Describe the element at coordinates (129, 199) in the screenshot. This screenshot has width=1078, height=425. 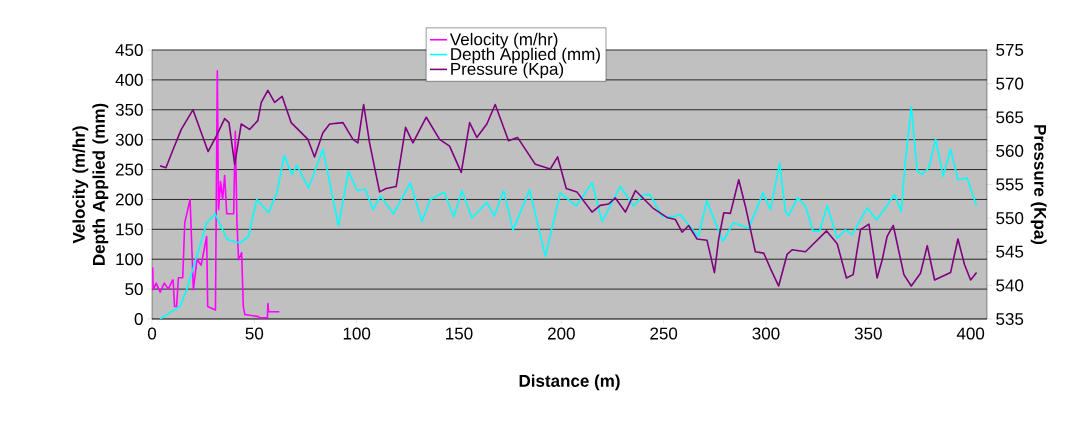
I see `y-tick-label: 200` at that location.